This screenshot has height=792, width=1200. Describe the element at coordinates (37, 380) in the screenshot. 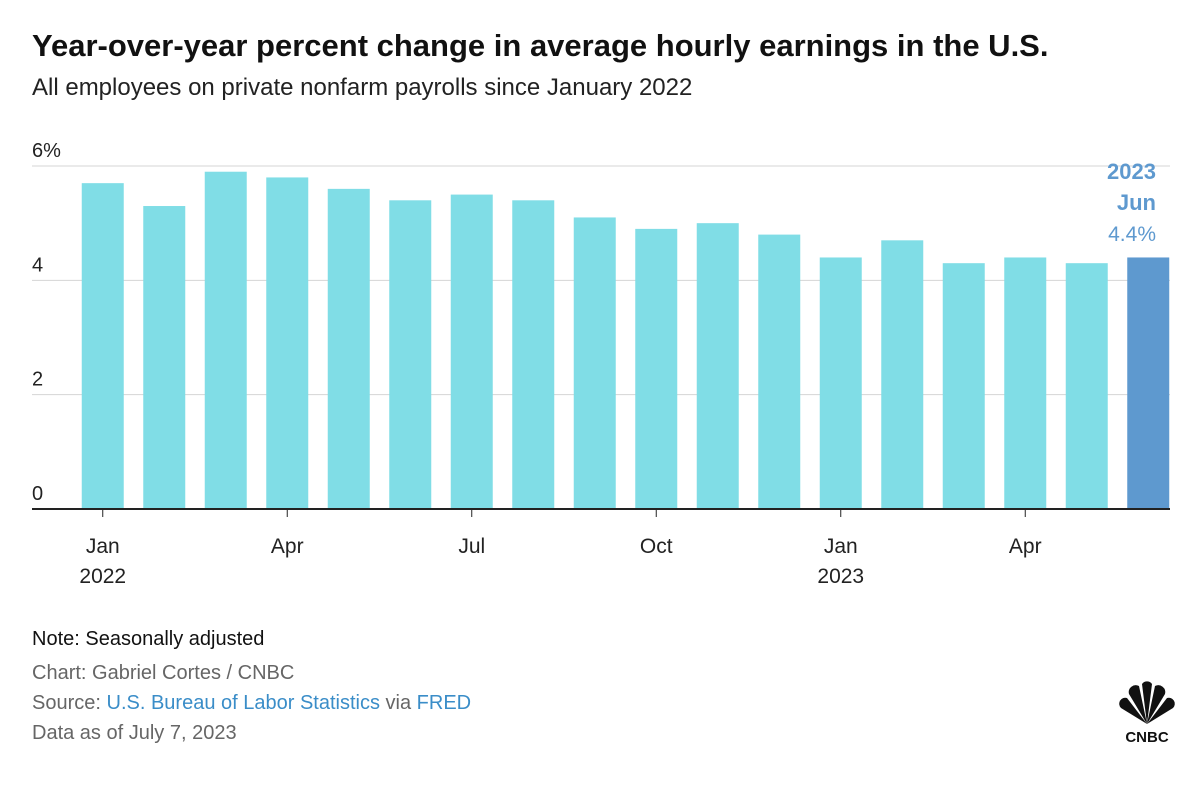

I see `y-tick-label: 2` at that location.